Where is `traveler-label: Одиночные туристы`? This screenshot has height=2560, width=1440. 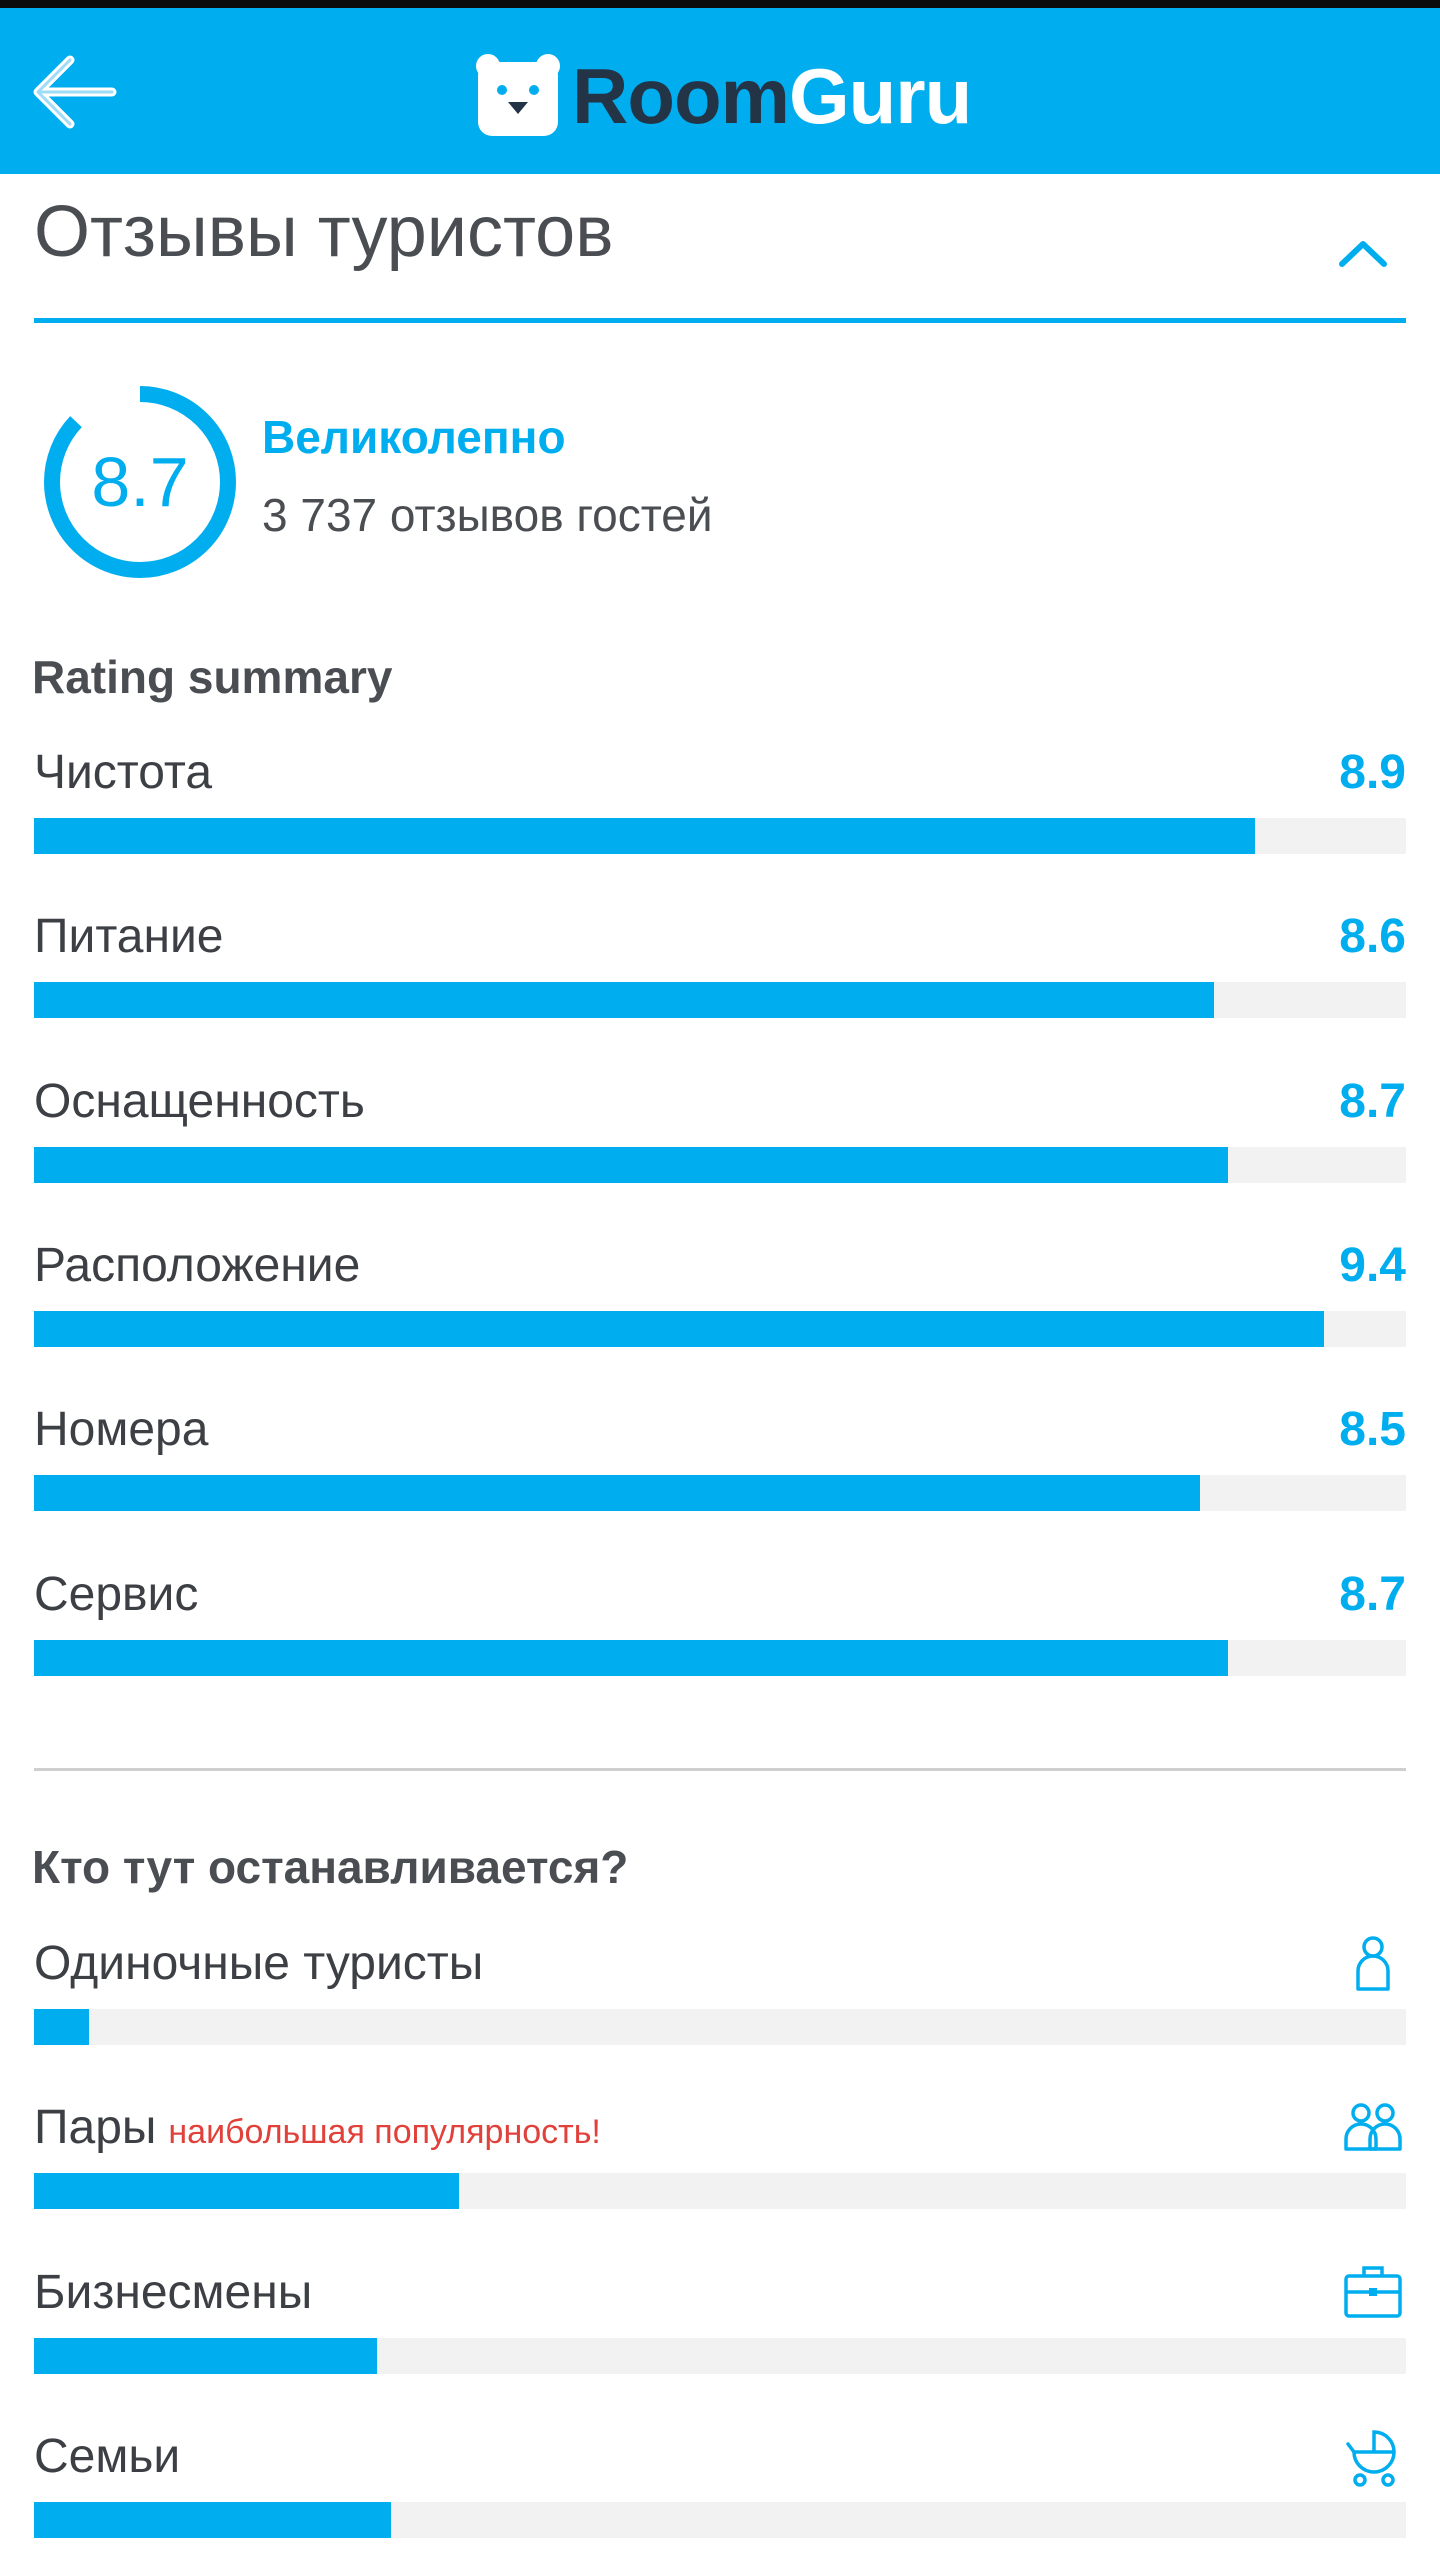 traveler-label: Одиночные туристы is located at coordinates (259, 1963).